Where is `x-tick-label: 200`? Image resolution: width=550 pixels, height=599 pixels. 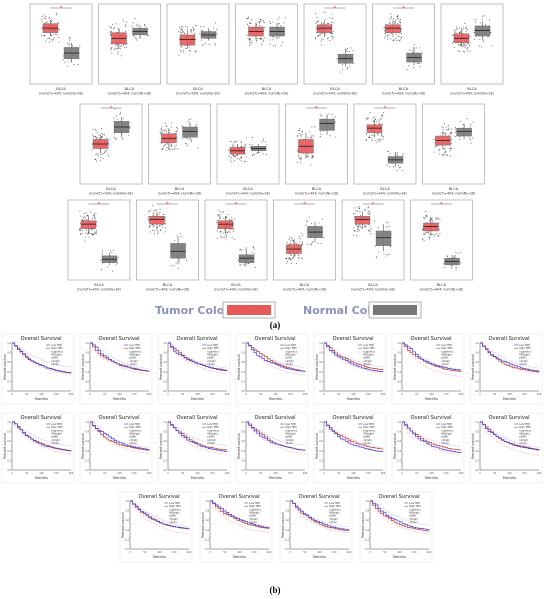
x-tick-label: 200 is located at coordinates (149, 473).